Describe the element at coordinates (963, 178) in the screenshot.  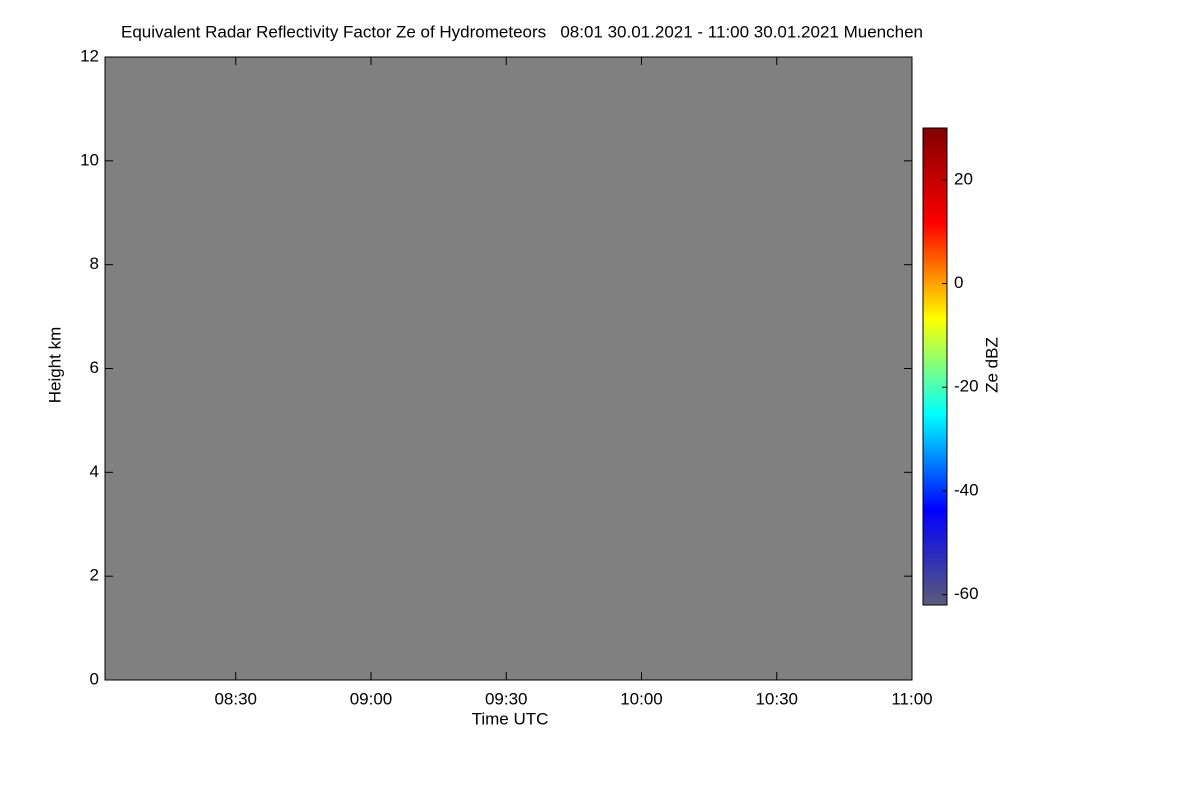
I see `colorbar-tick-label: 20` at that location.